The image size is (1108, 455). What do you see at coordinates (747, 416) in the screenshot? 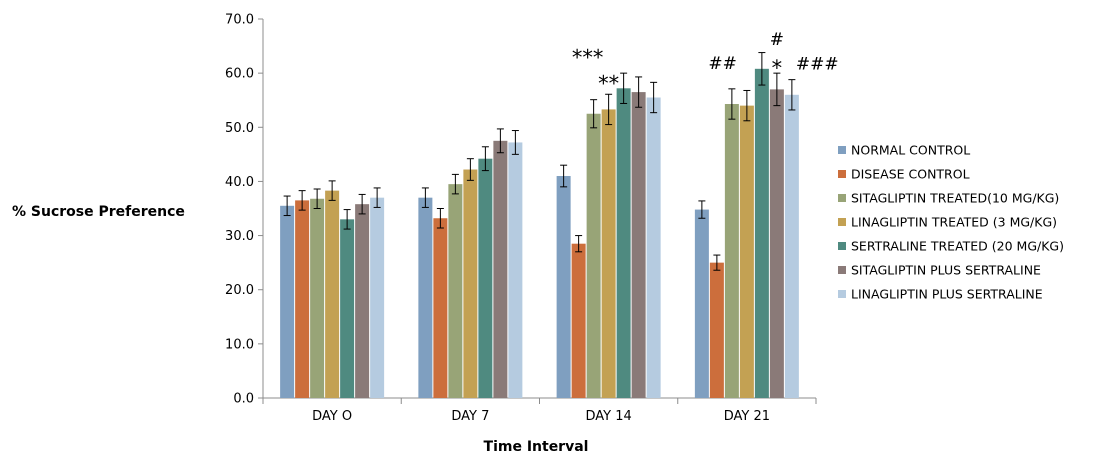
I see `x-tick-label: DAY 21` at bounding box center [747, 416].